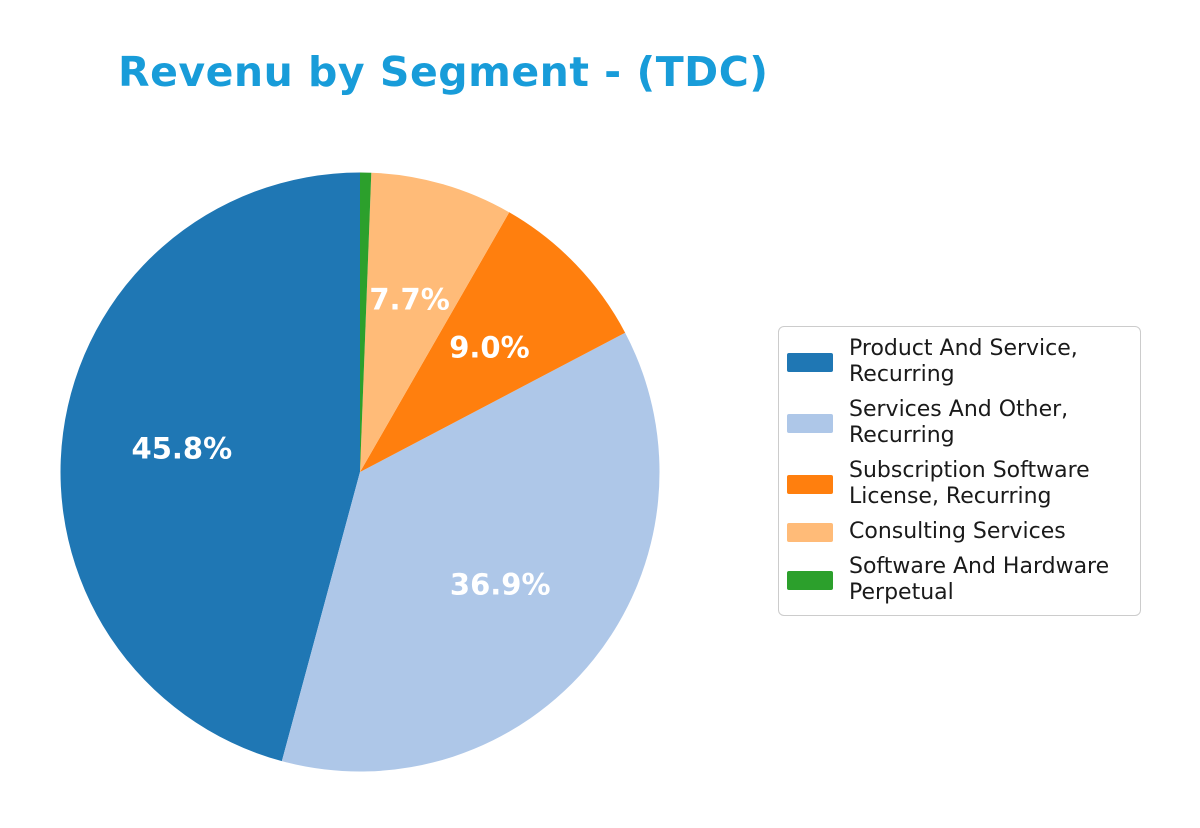  What do you see at coordinates (182, 448) in the screenshot?
I see `pie-slice-percentage-label: 45.8%` at bounding box center [182, 448].